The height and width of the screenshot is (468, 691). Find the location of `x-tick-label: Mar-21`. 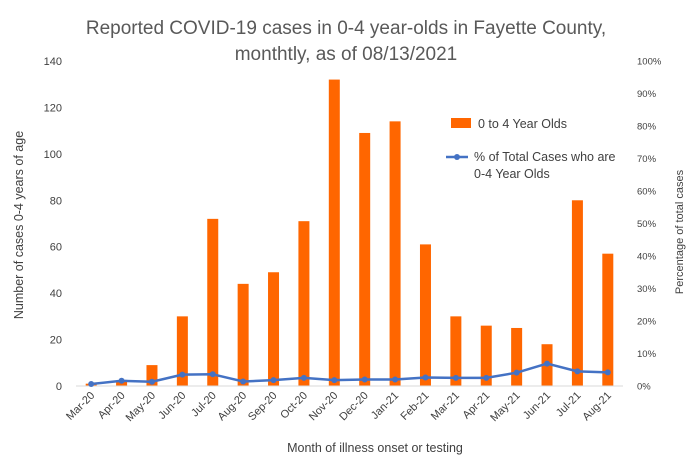

x-tick-label: Mar-21 is located at coordinates (445, 406).